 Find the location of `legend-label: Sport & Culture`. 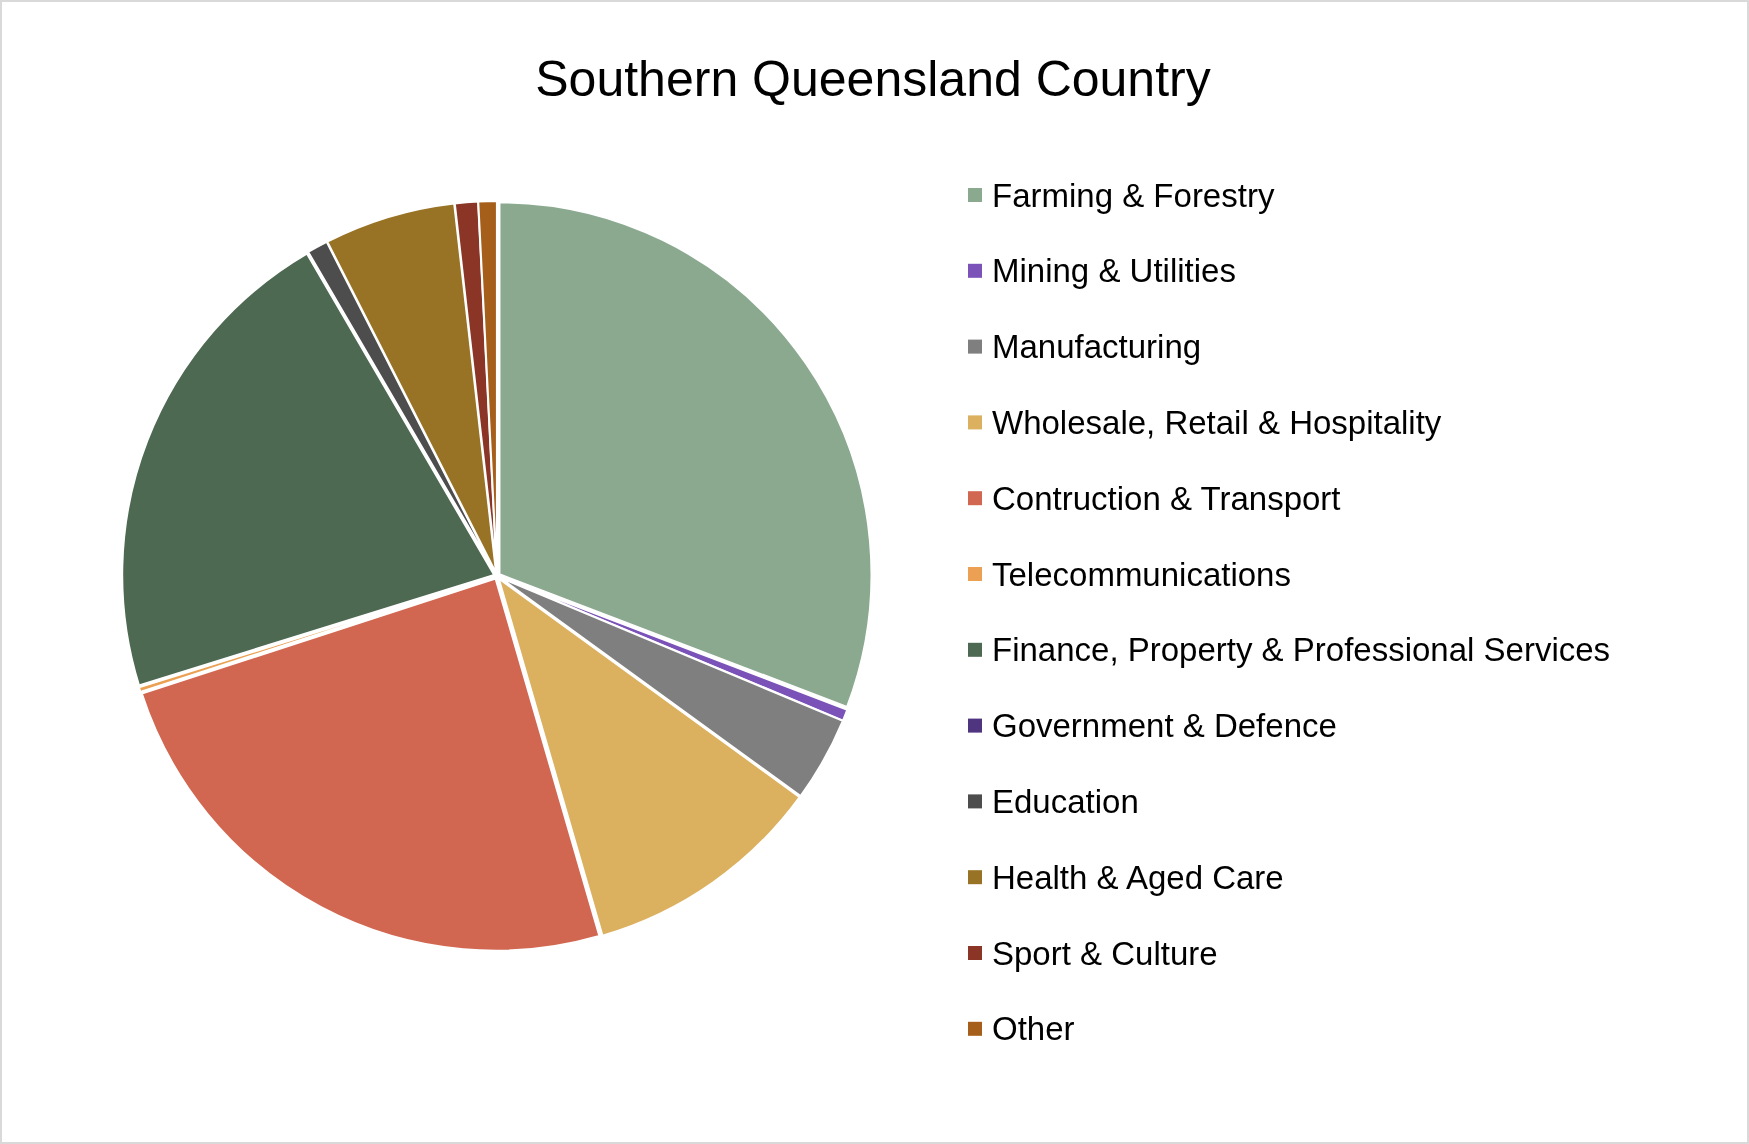

legend-label: Sport & Culture is located at coordinates (1105, 953).